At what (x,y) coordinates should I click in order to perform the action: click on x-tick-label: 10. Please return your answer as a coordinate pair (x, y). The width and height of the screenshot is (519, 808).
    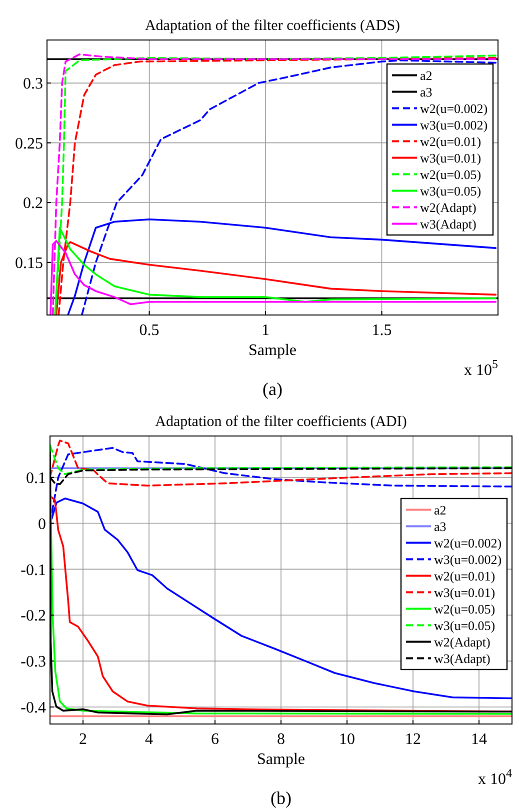
    Looking at the image, I should click on (347, 739).